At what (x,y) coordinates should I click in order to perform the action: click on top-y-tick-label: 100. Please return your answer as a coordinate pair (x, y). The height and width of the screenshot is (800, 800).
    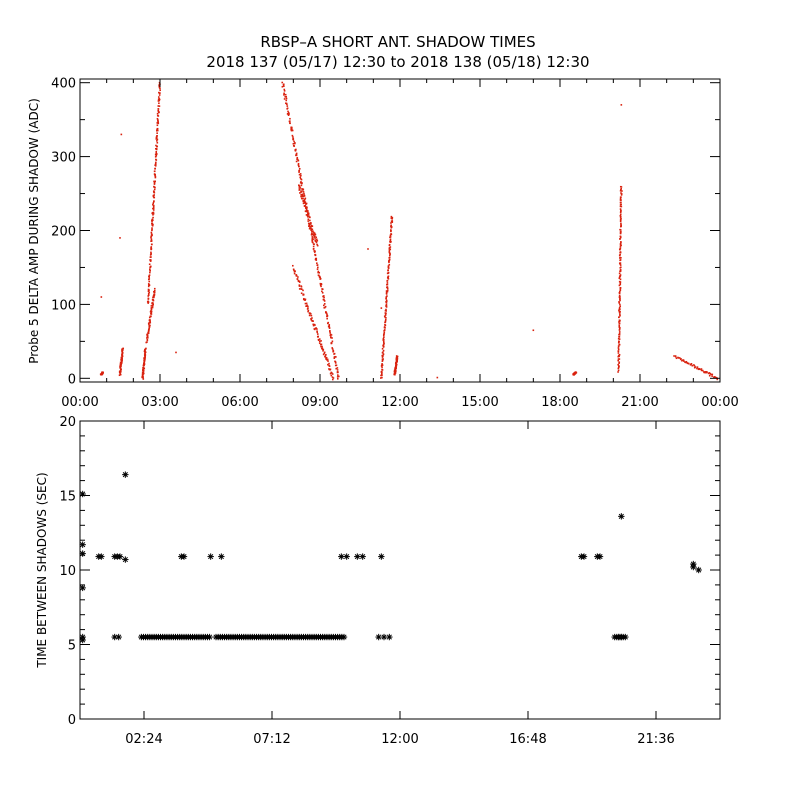
    Looking at the image, I should click on (63, 305).